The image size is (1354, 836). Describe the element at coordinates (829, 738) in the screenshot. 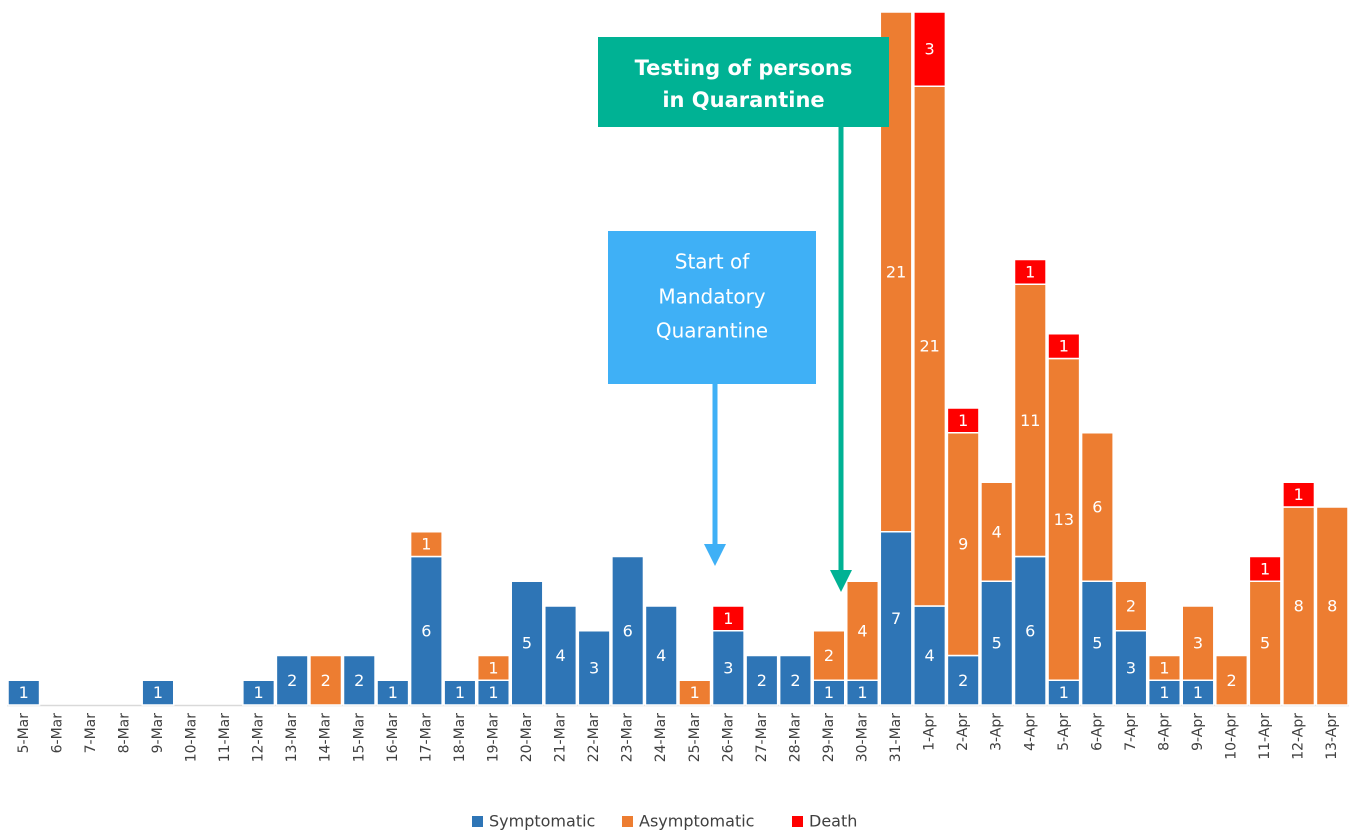

I see `x-tick-label: 29-Mar` at that location.